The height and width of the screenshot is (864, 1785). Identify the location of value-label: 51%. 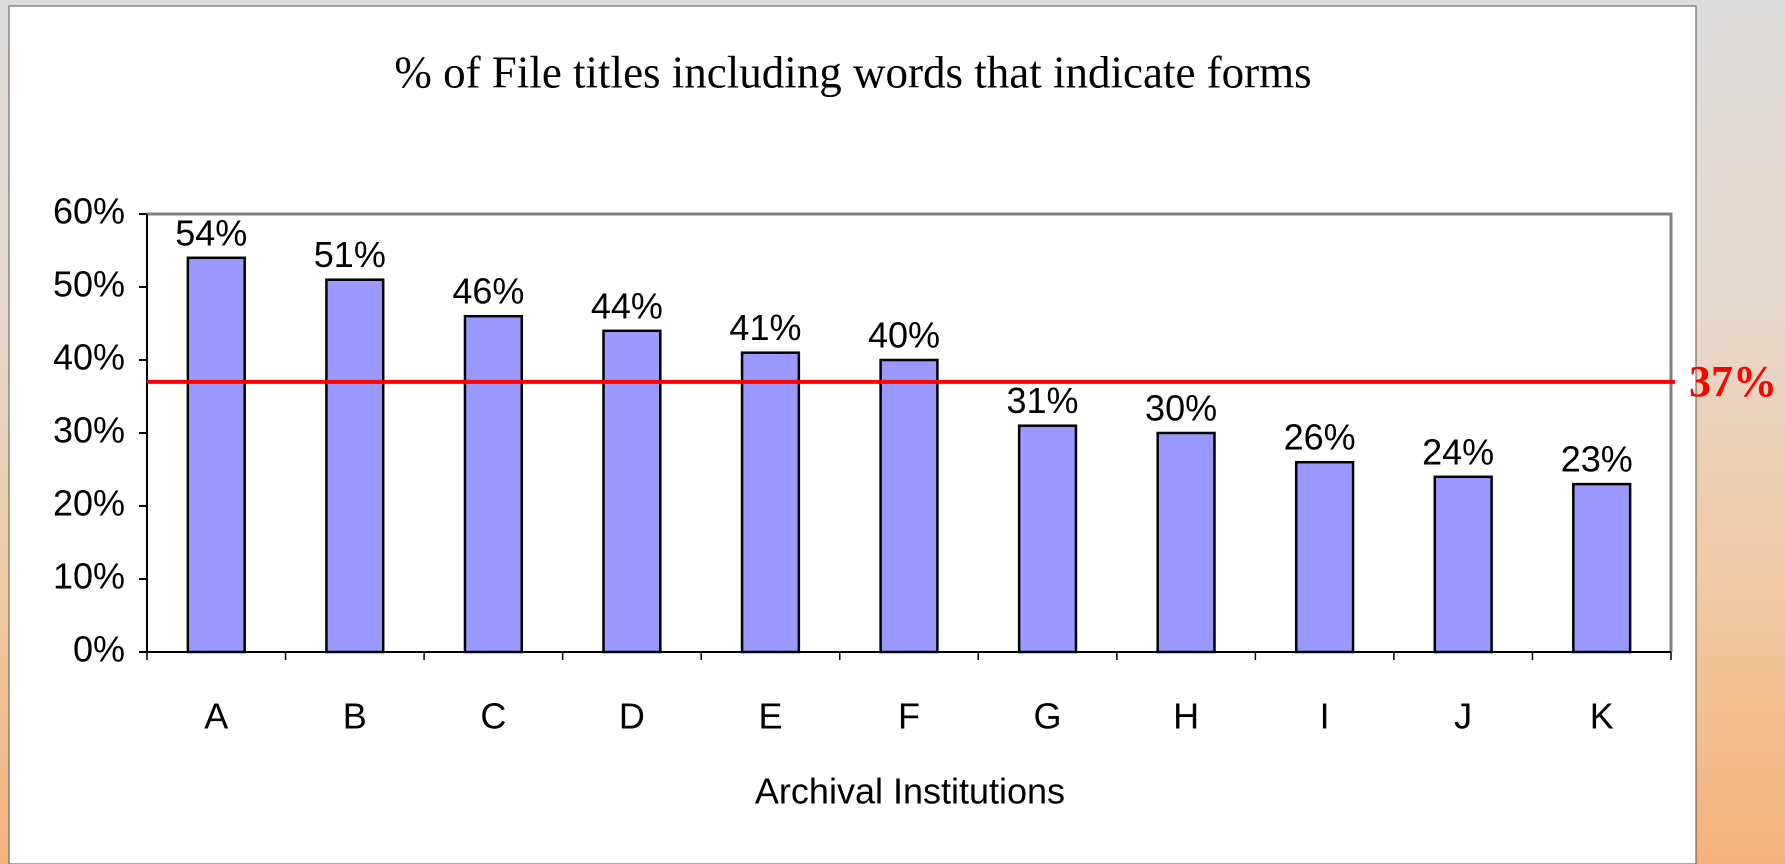
(350, 254).